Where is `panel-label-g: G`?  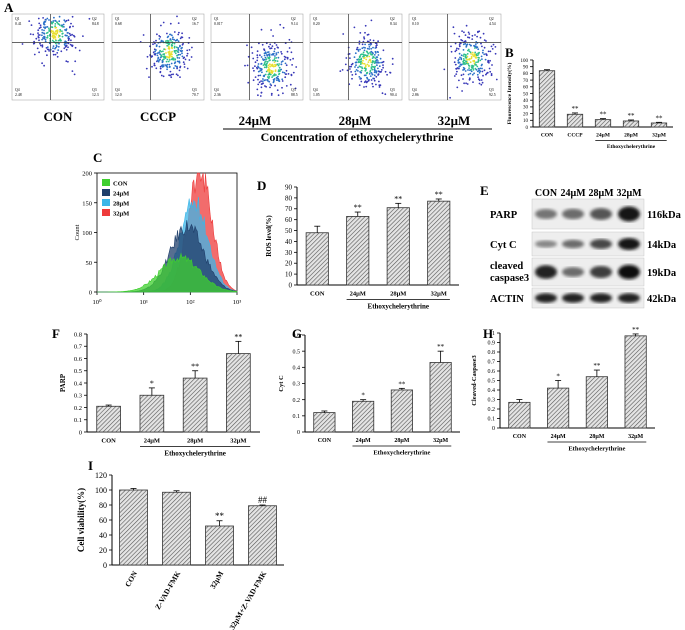 panel-label-g: G is located at coordinates (297, 333).